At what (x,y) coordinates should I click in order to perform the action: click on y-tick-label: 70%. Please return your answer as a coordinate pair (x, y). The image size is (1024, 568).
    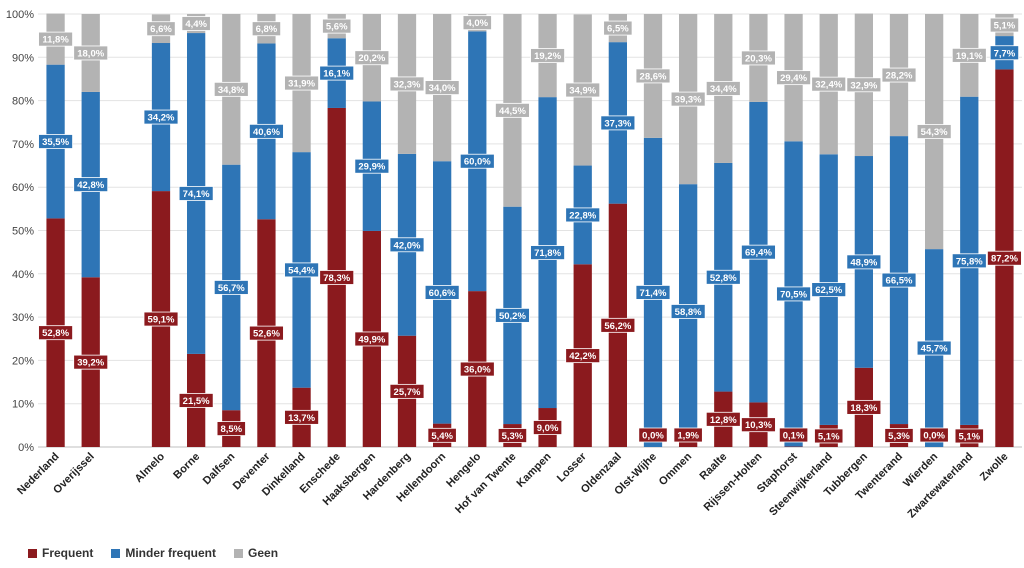
    Looking at the image, I should click on (23, 145).